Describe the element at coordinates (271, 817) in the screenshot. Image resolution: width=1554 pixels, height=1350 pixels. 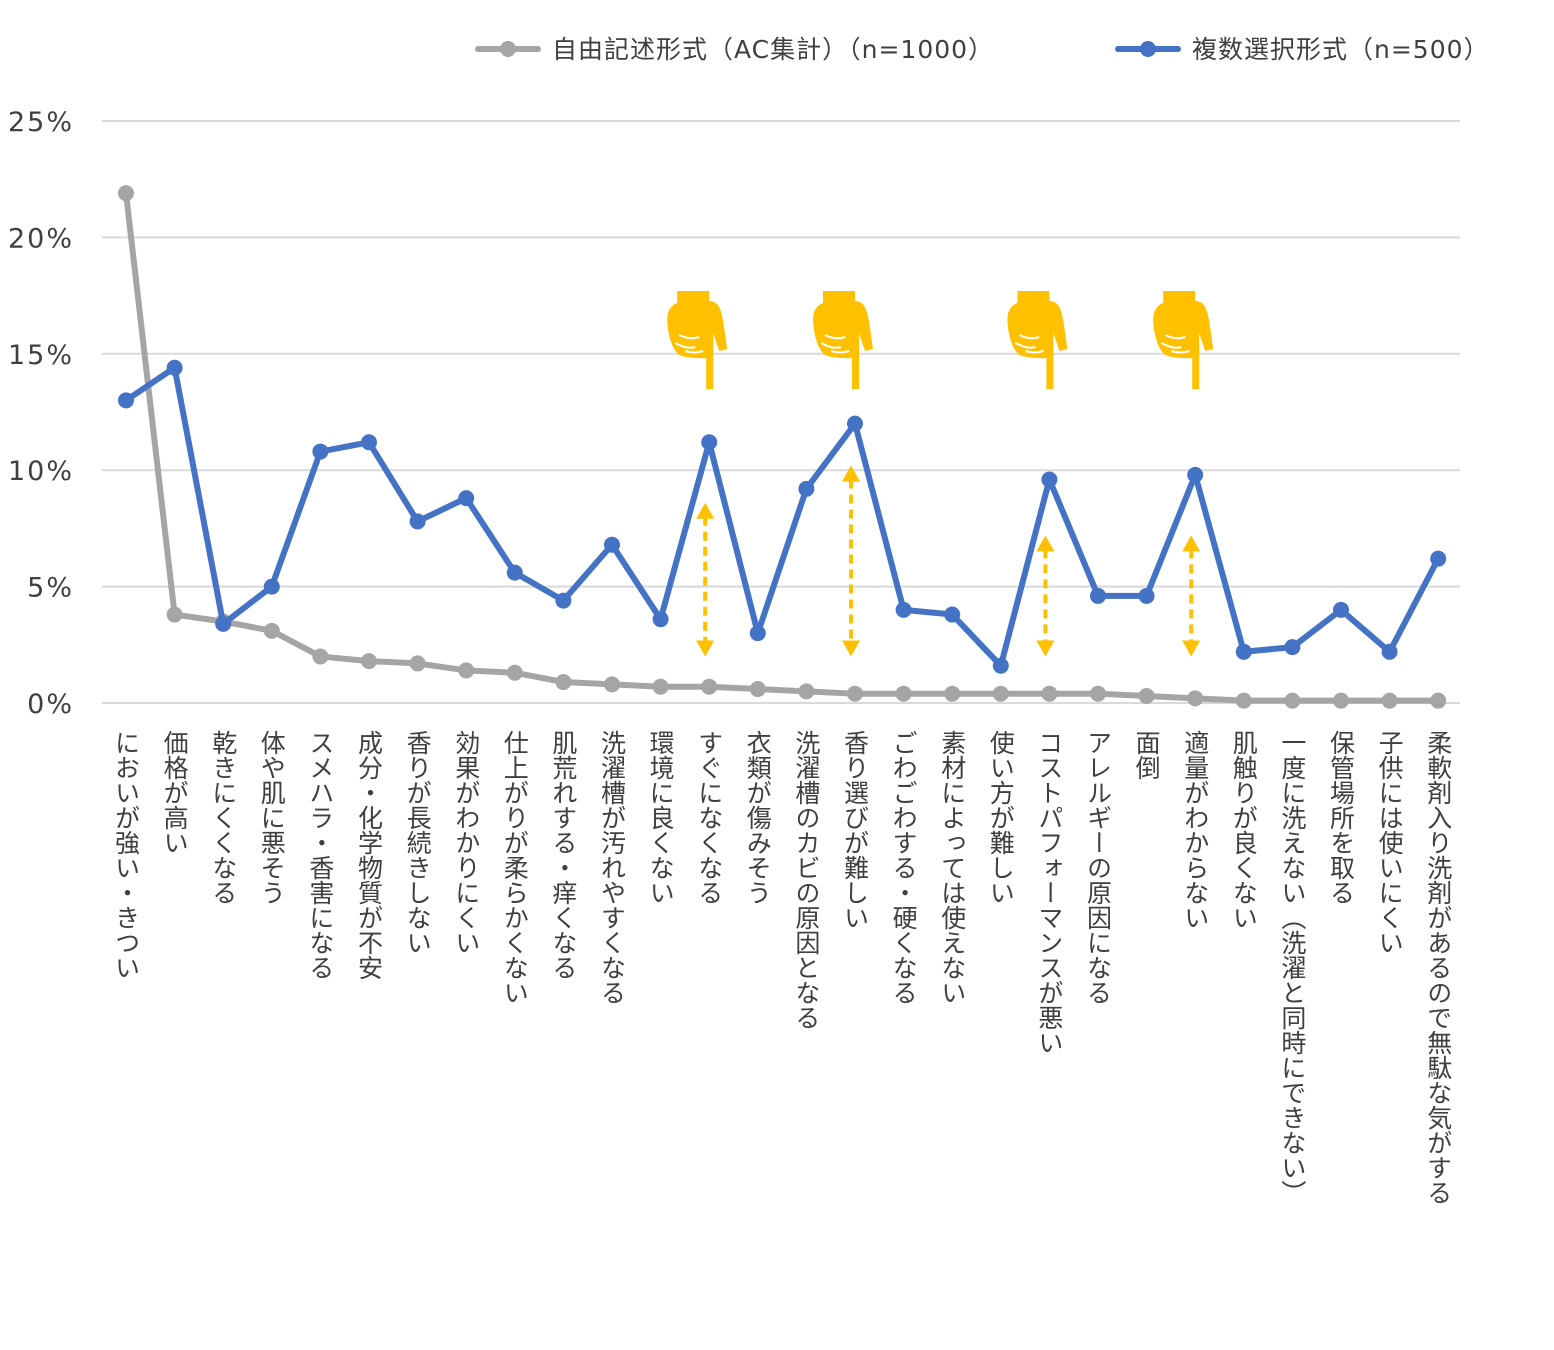
I see `x-category-label: 体や肌に悪そう` at that location.